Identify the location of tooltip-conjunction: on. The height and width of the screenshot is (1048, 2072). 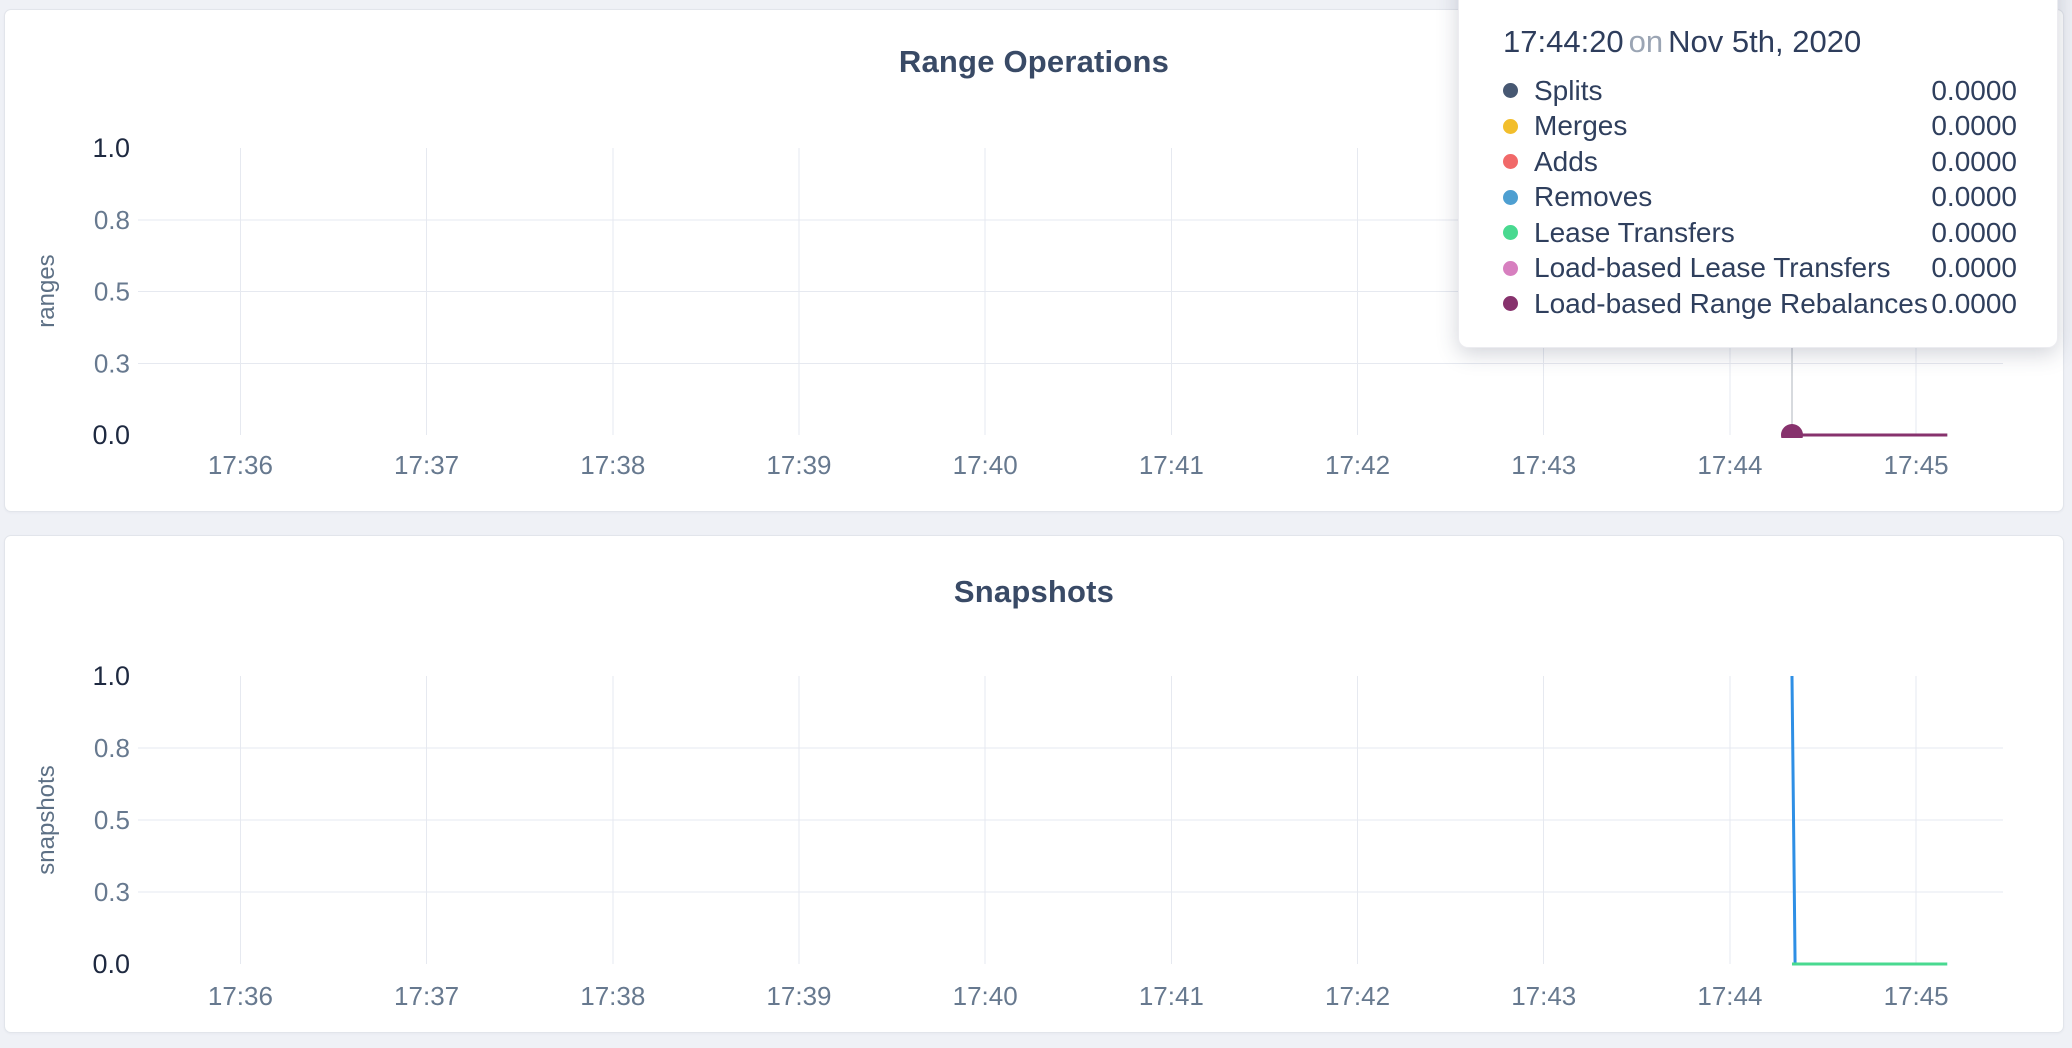
(1646, 41).